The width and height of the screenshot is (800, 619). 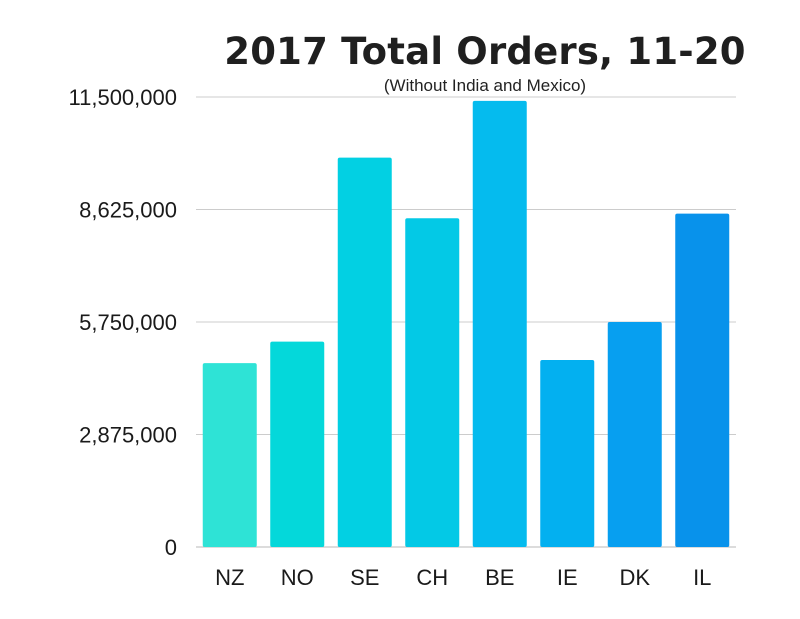 What do you see at coordinates (567, 577) in the screenshot?
I see `x-tick-label-ie: IE` at bounding box center [567, 577].